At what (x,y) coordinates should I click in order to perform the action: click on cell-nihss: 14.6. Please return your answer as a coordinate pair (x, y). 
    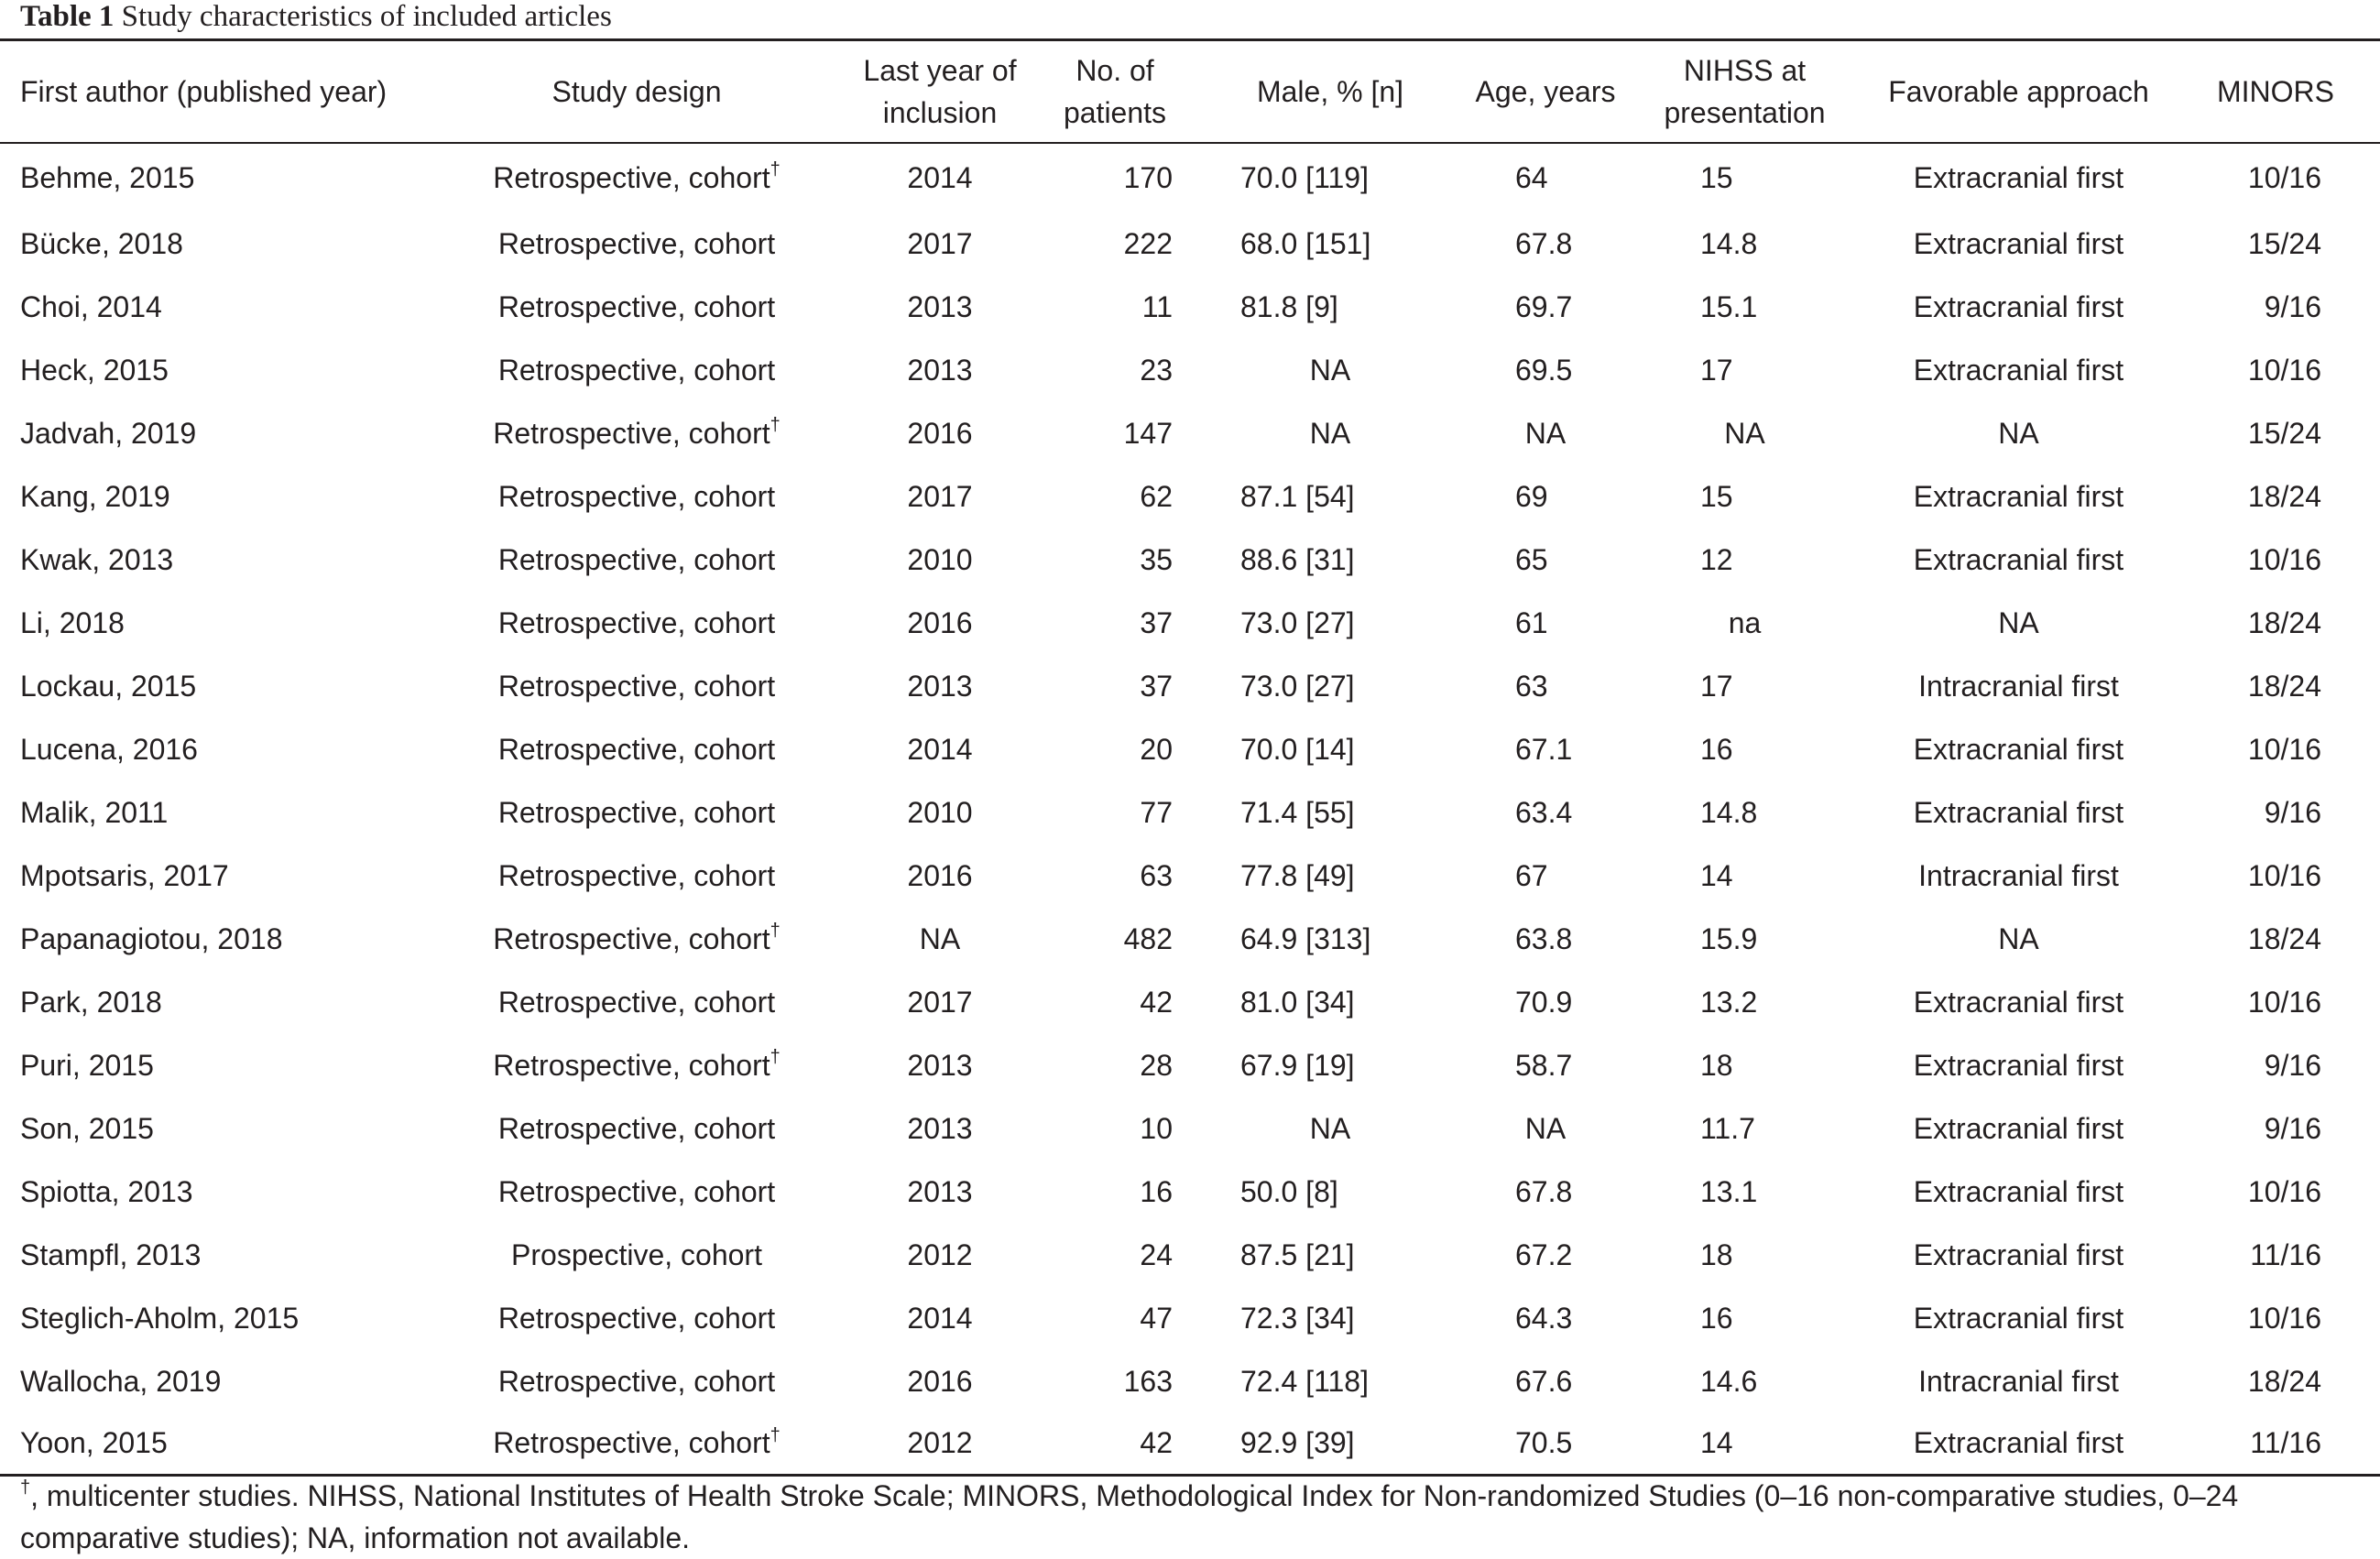
    Looking at the image, I should click on (1744, 1381).